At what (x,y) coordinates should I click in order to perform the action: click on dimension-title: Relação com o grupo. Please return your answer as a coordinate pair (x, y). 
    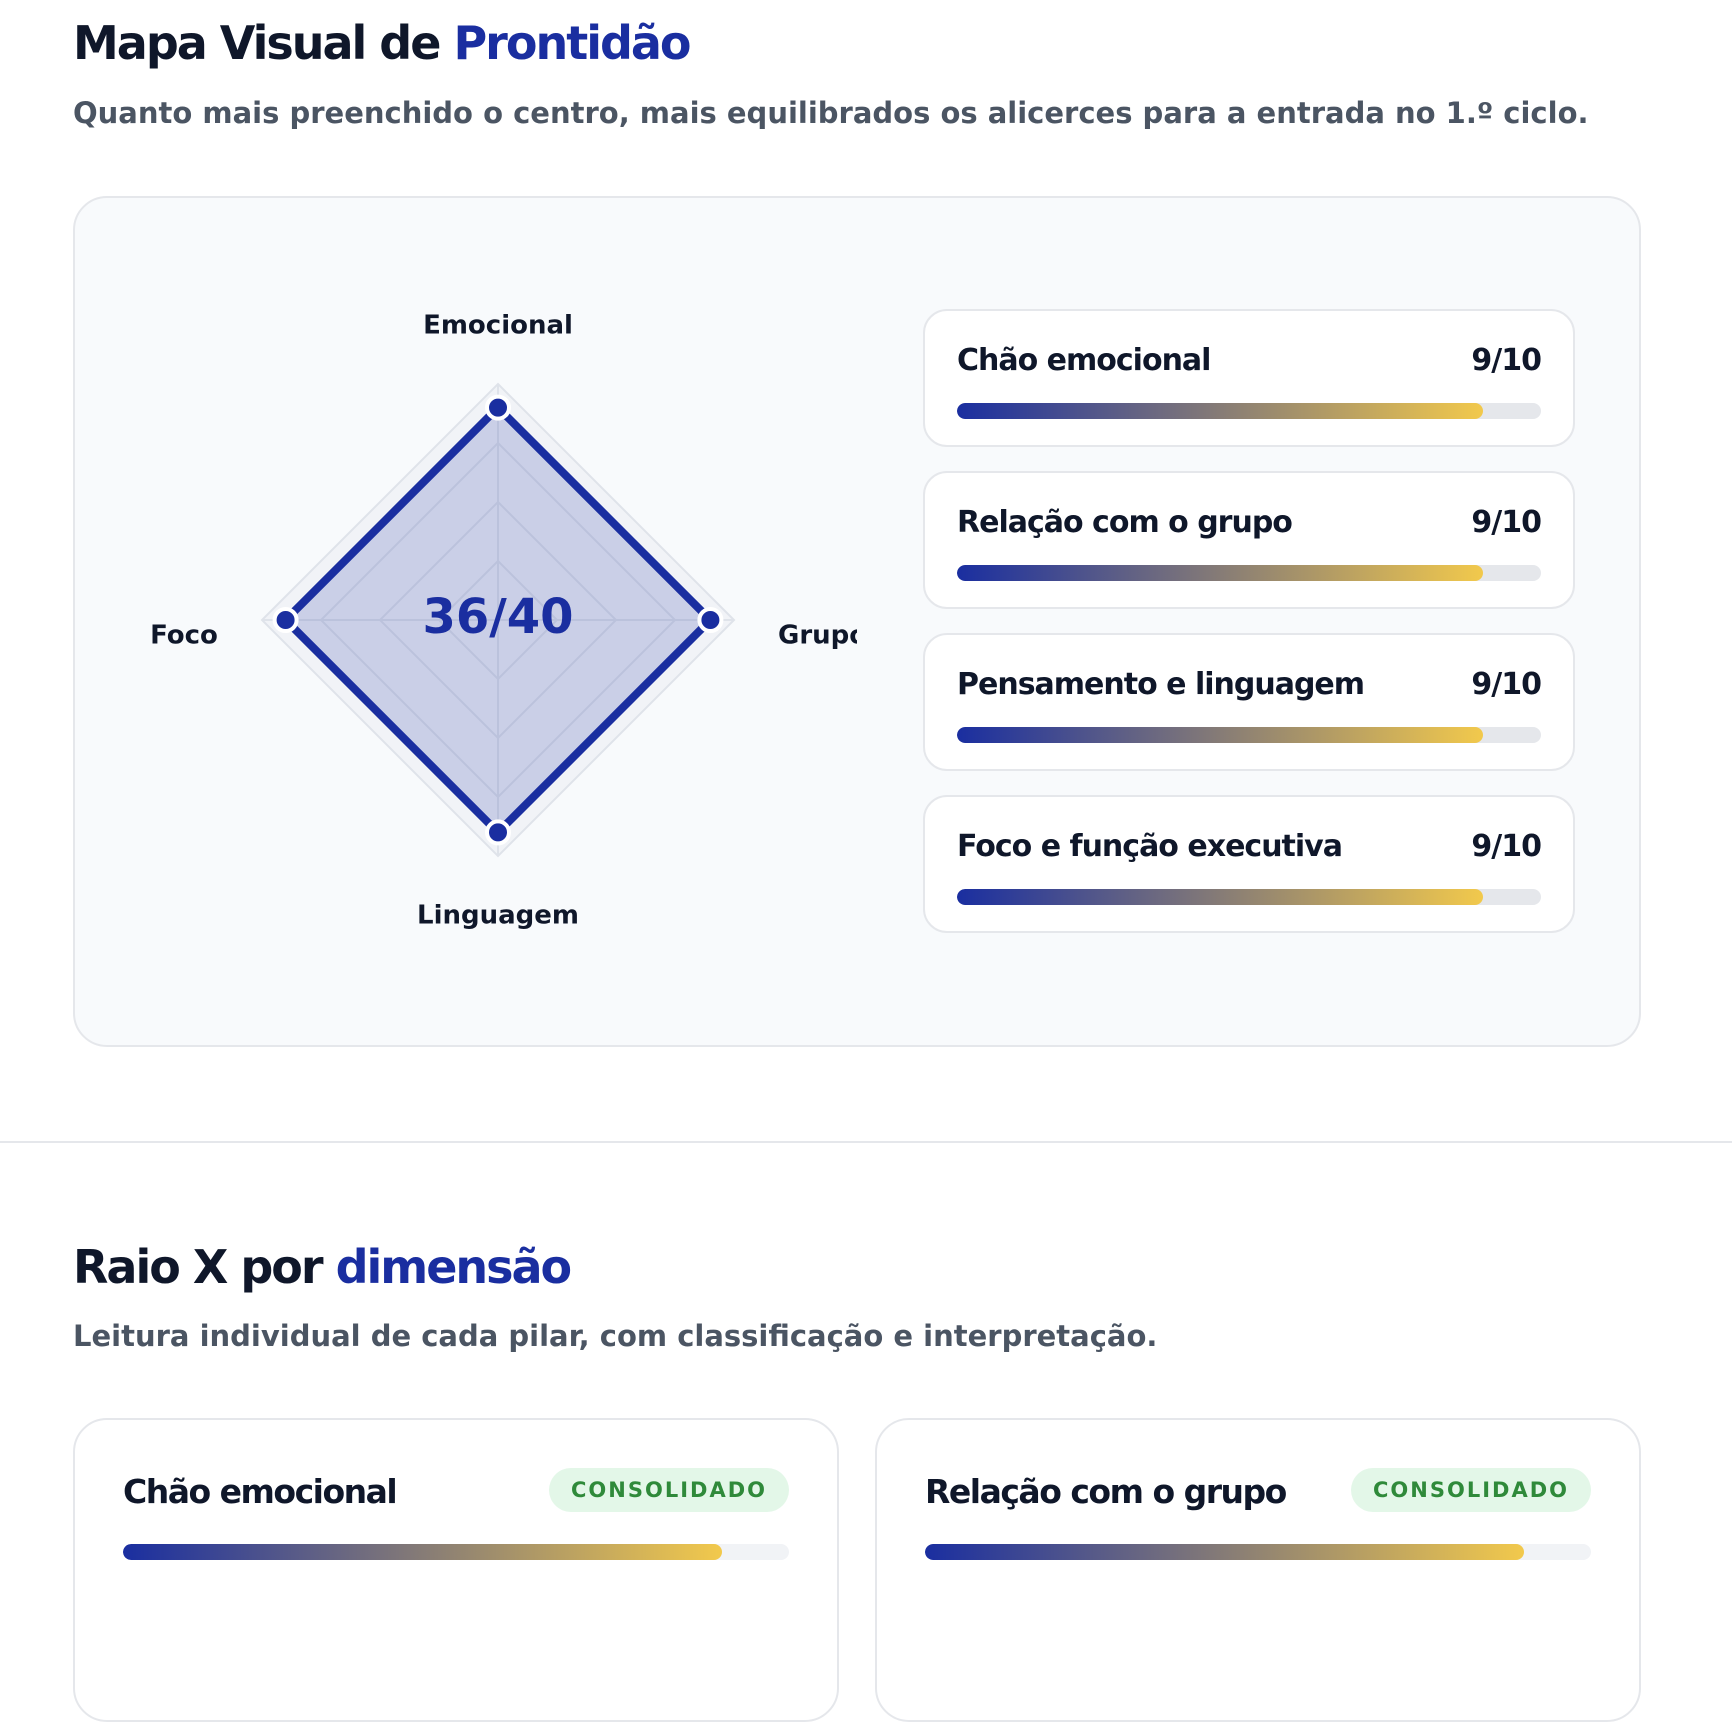
    Looking at the image, I should click on (1106, 1491).